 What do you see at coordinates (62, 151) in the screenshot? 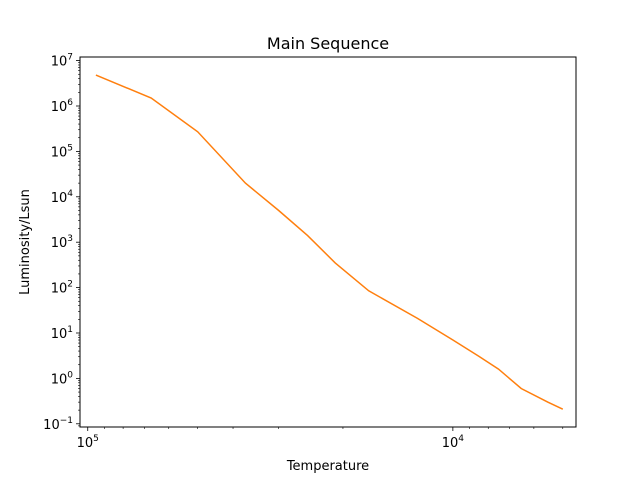
I see `y-tick-label: 10⁵` at bounding box center [62, 151].